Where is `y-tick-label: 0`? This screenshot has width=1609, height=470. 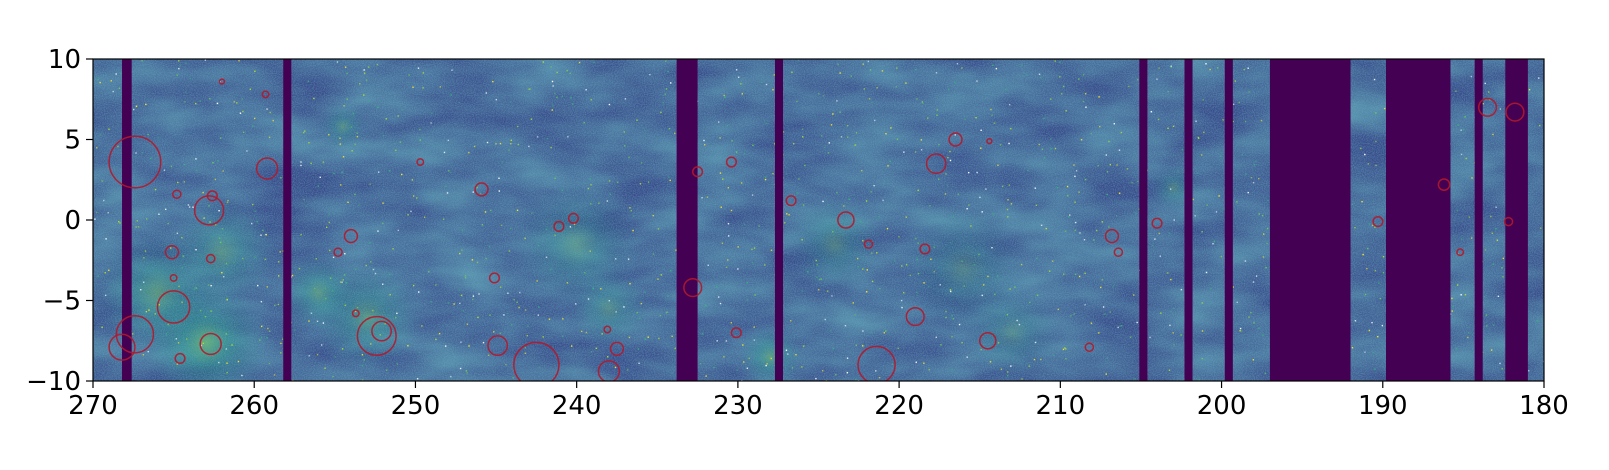 y-tick-label: 0 is located at coordinates (72, 221).